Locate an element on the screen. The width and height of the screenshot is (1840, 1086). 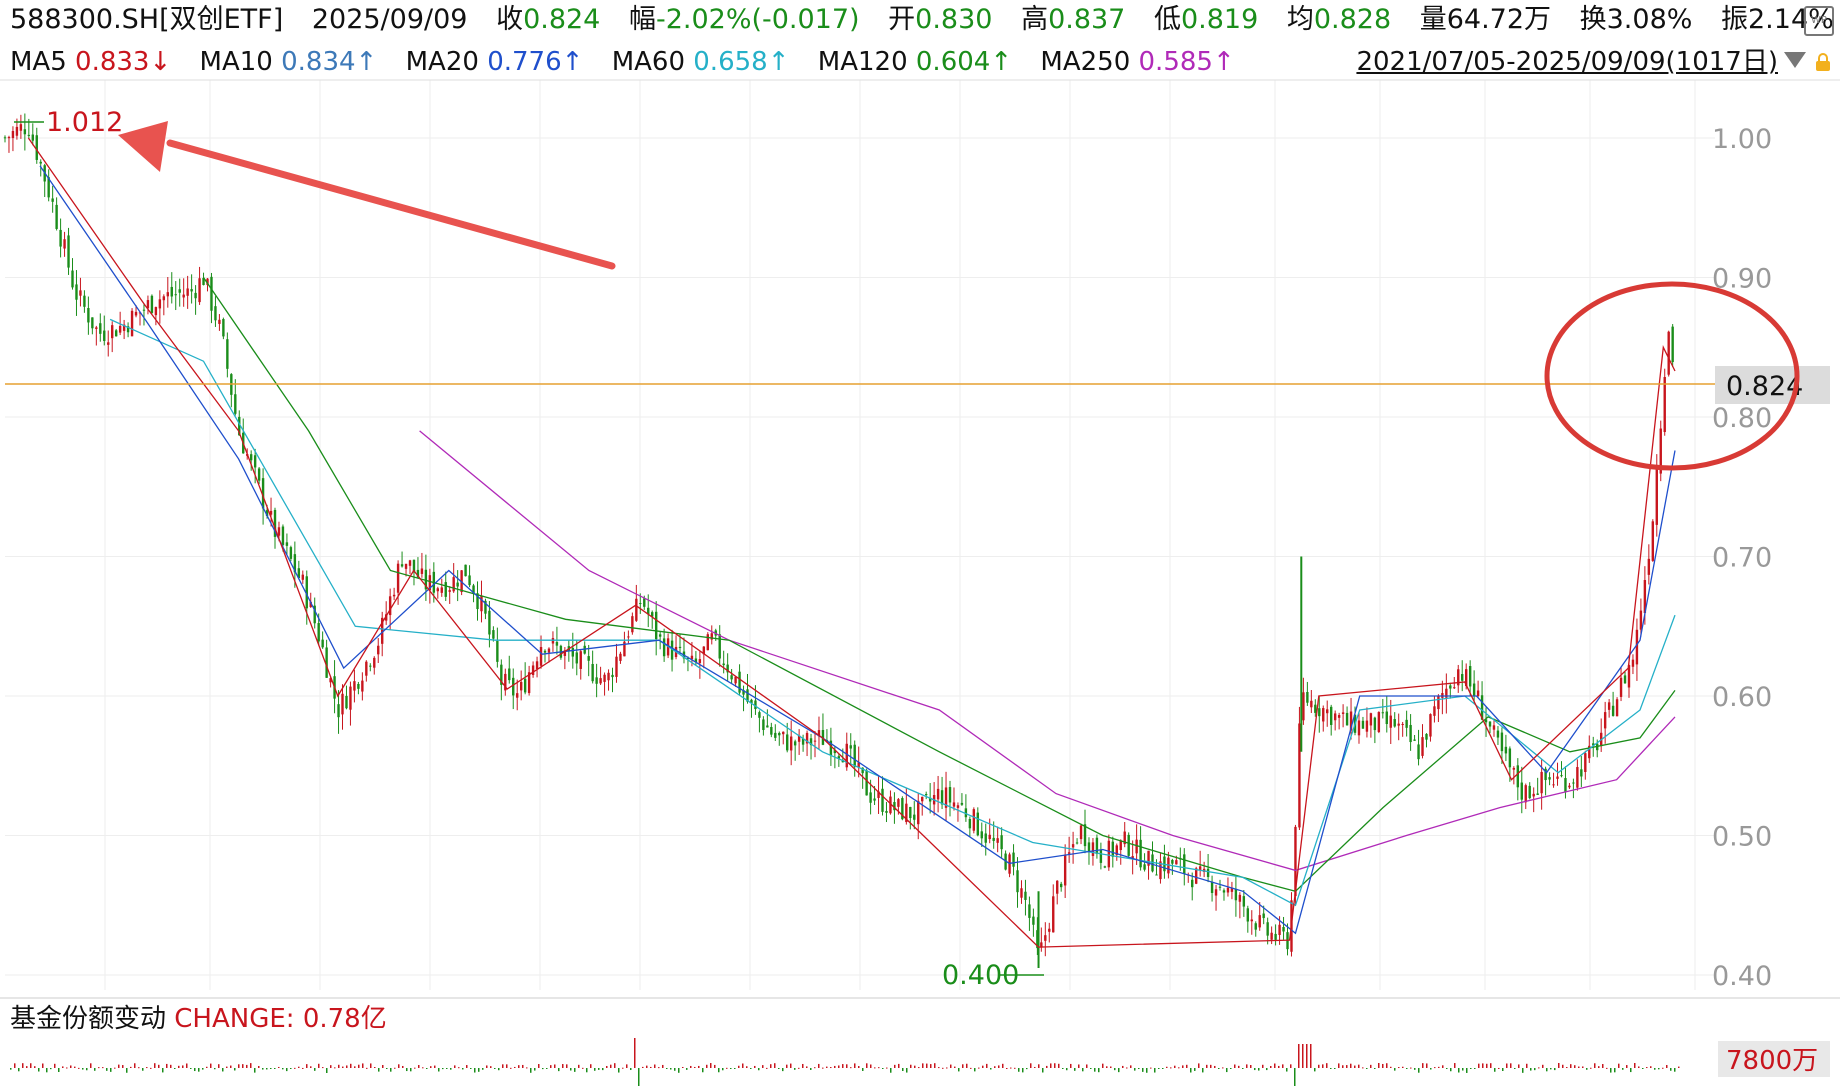
turnover-label: 换 is located at coordinates (1593, 19).